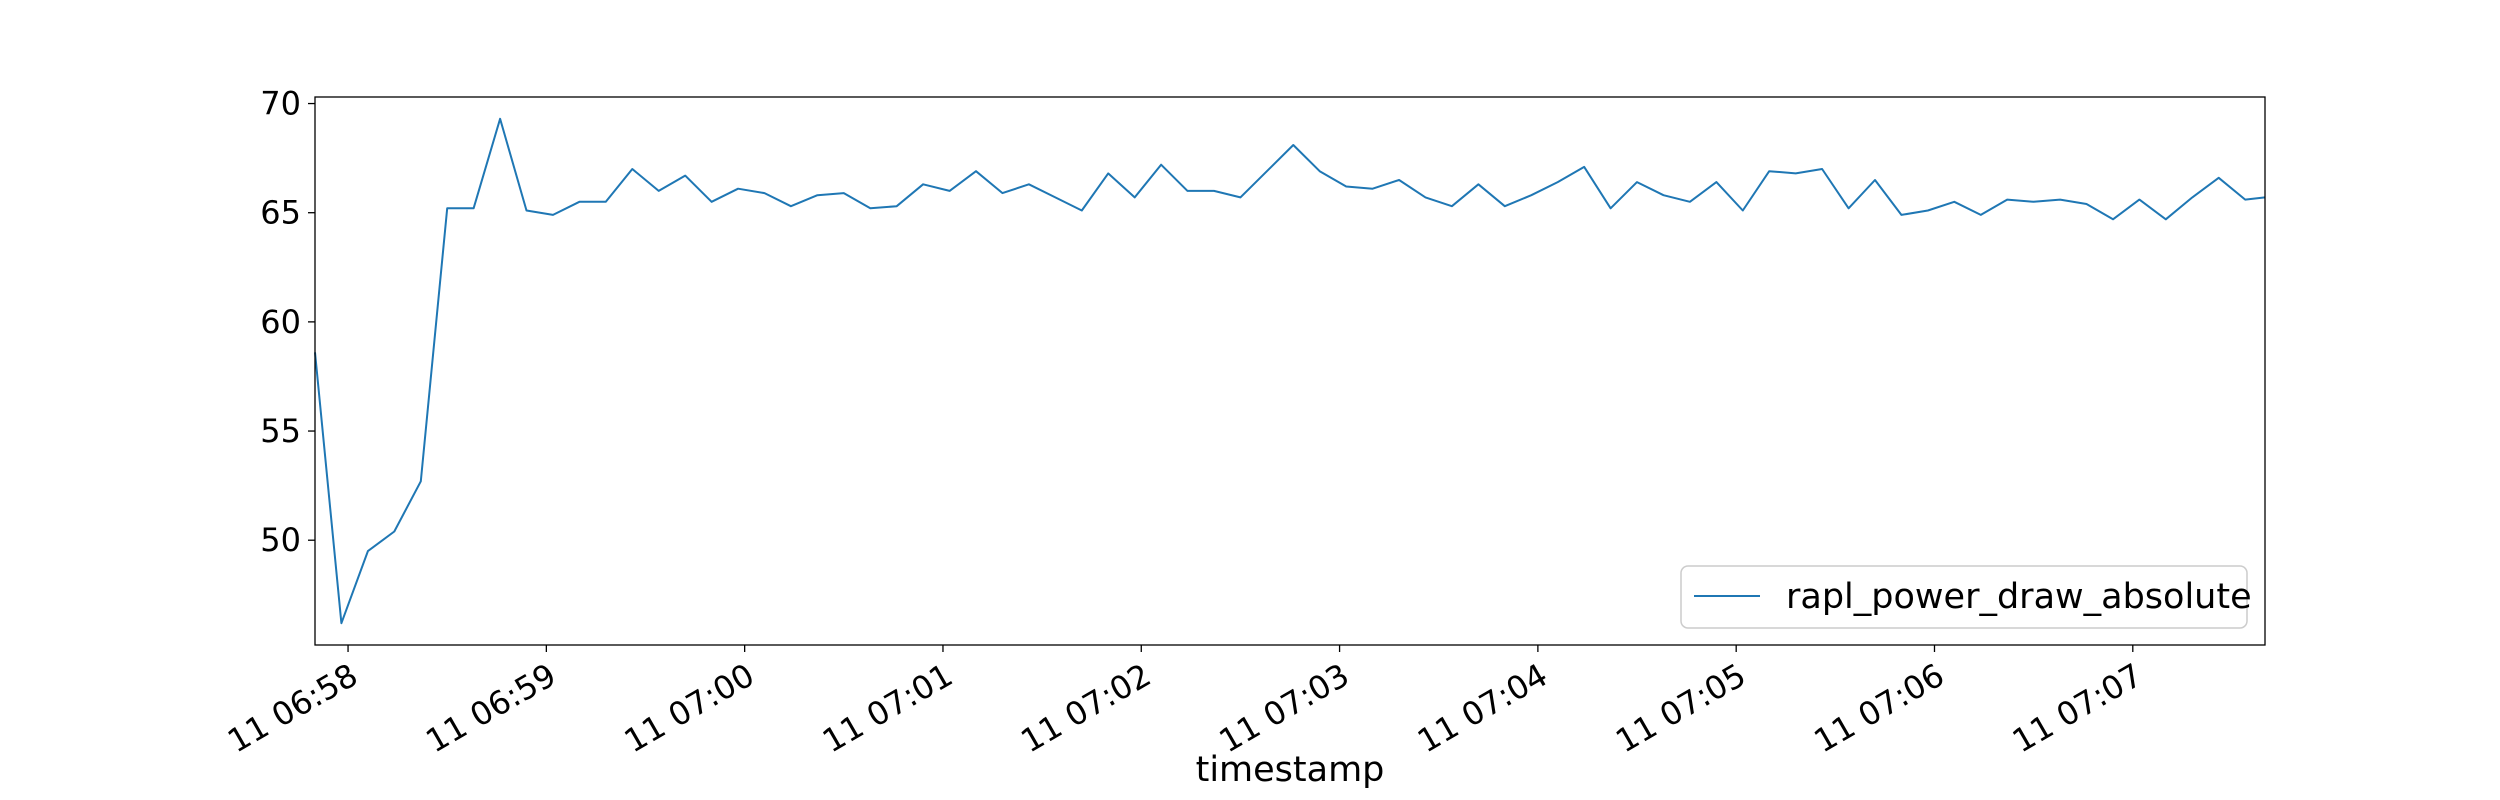 The width and height of the screenshot is (2500, 800). What do you see at coordinates (1482, 708) in the screenshot?
I see `x-tick-label: 11 07:04` at bounding box center [1482, 708].